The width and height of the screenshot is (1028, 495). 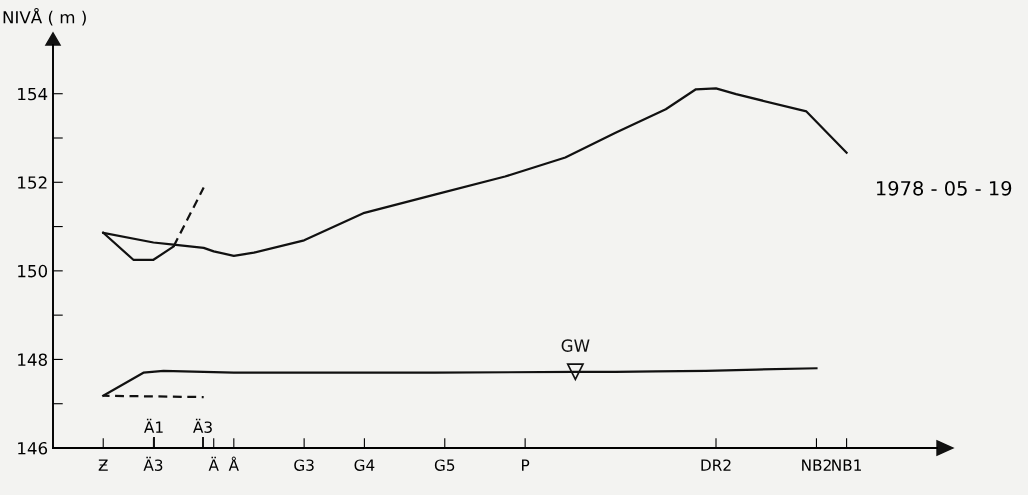 I want to click on x-tick-label: NB1, so click(x=846, y=465).